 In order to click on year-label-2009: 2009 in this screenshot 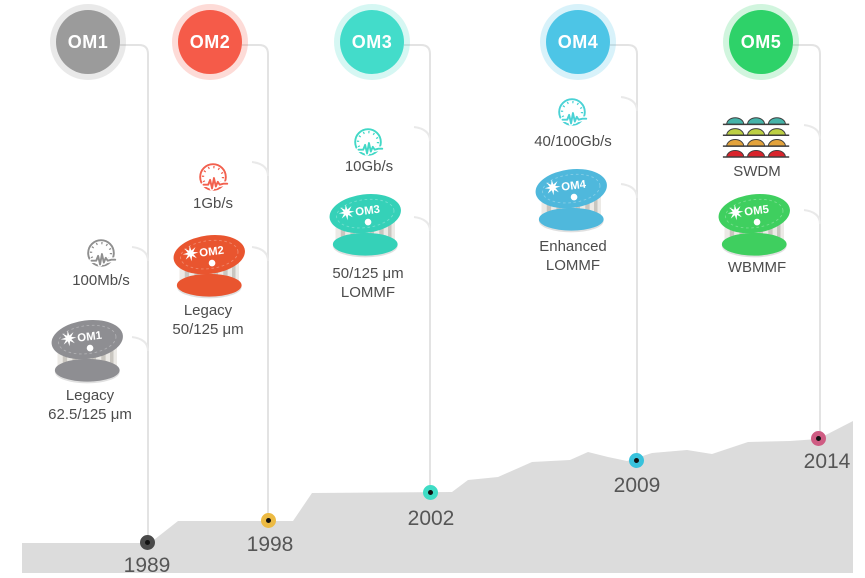, I will do `click(637, 485)`.